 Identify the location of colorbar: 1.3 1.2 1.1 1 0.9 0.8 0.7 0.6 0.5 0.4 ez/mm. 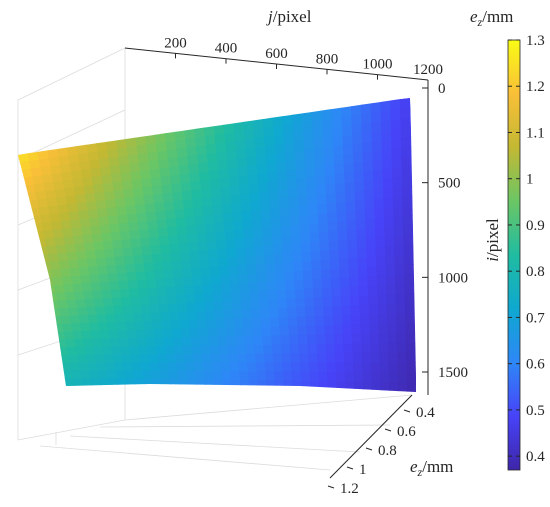
(507, 239).